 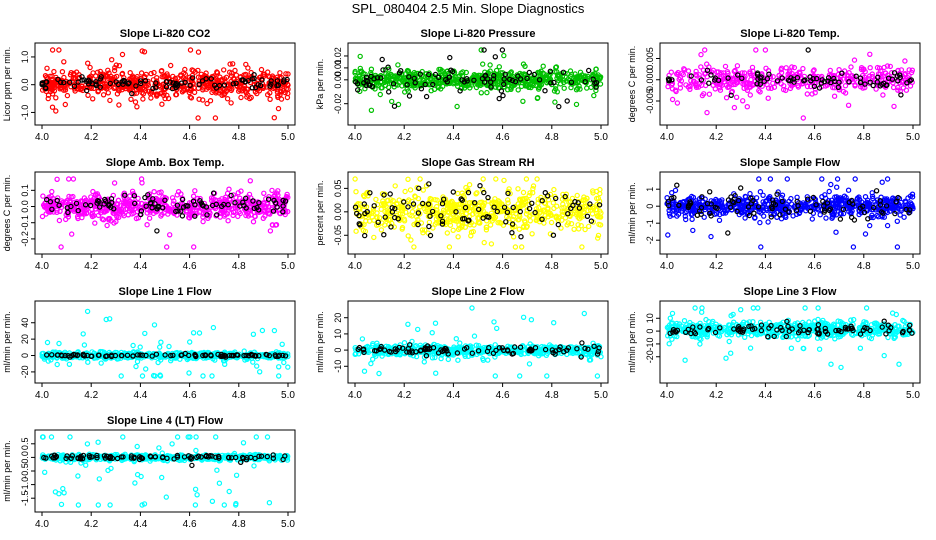 I want to click on plot-frame, so click(x=165, y=342).